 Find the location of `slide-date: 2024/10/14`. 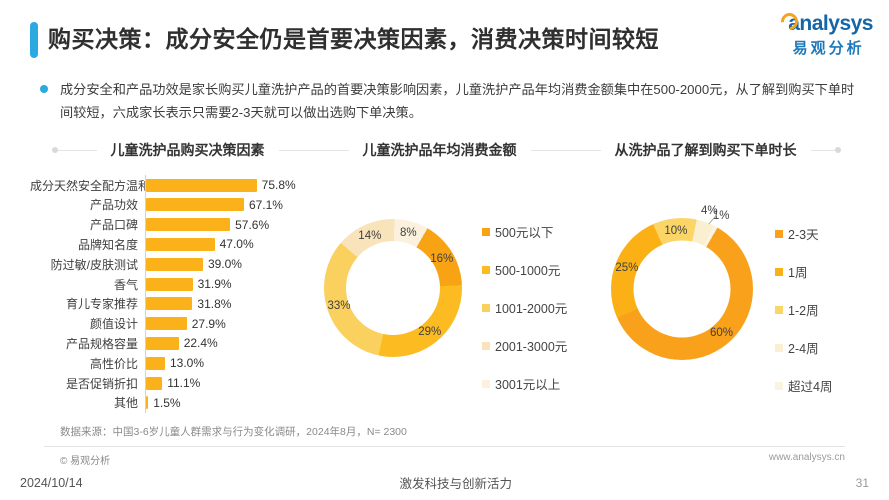

slide-date: 2024/10/14 is located at coordinates (51, 482).